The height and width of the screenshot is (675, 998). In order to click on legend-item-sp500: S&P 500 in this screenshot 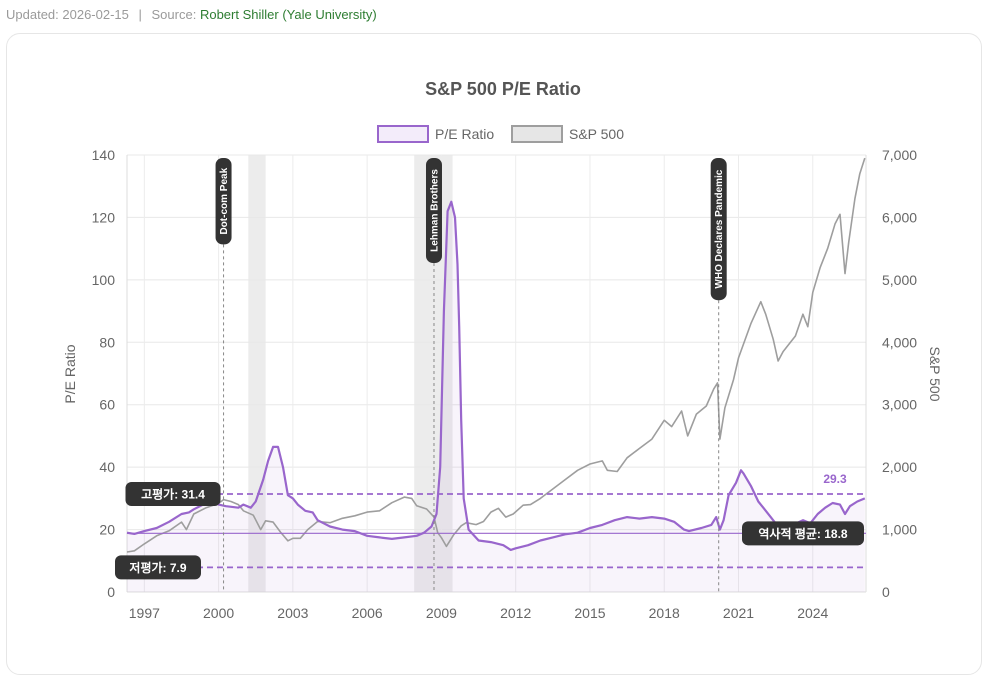, I will do `click(567, 134)`.